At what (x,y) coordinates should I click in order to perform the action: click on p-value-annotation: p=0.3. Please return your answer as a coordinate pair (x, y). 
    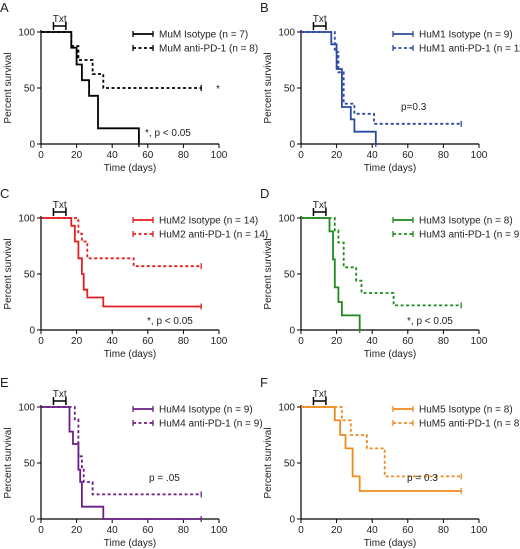
    Looking at the image, I should click on (414, 107).